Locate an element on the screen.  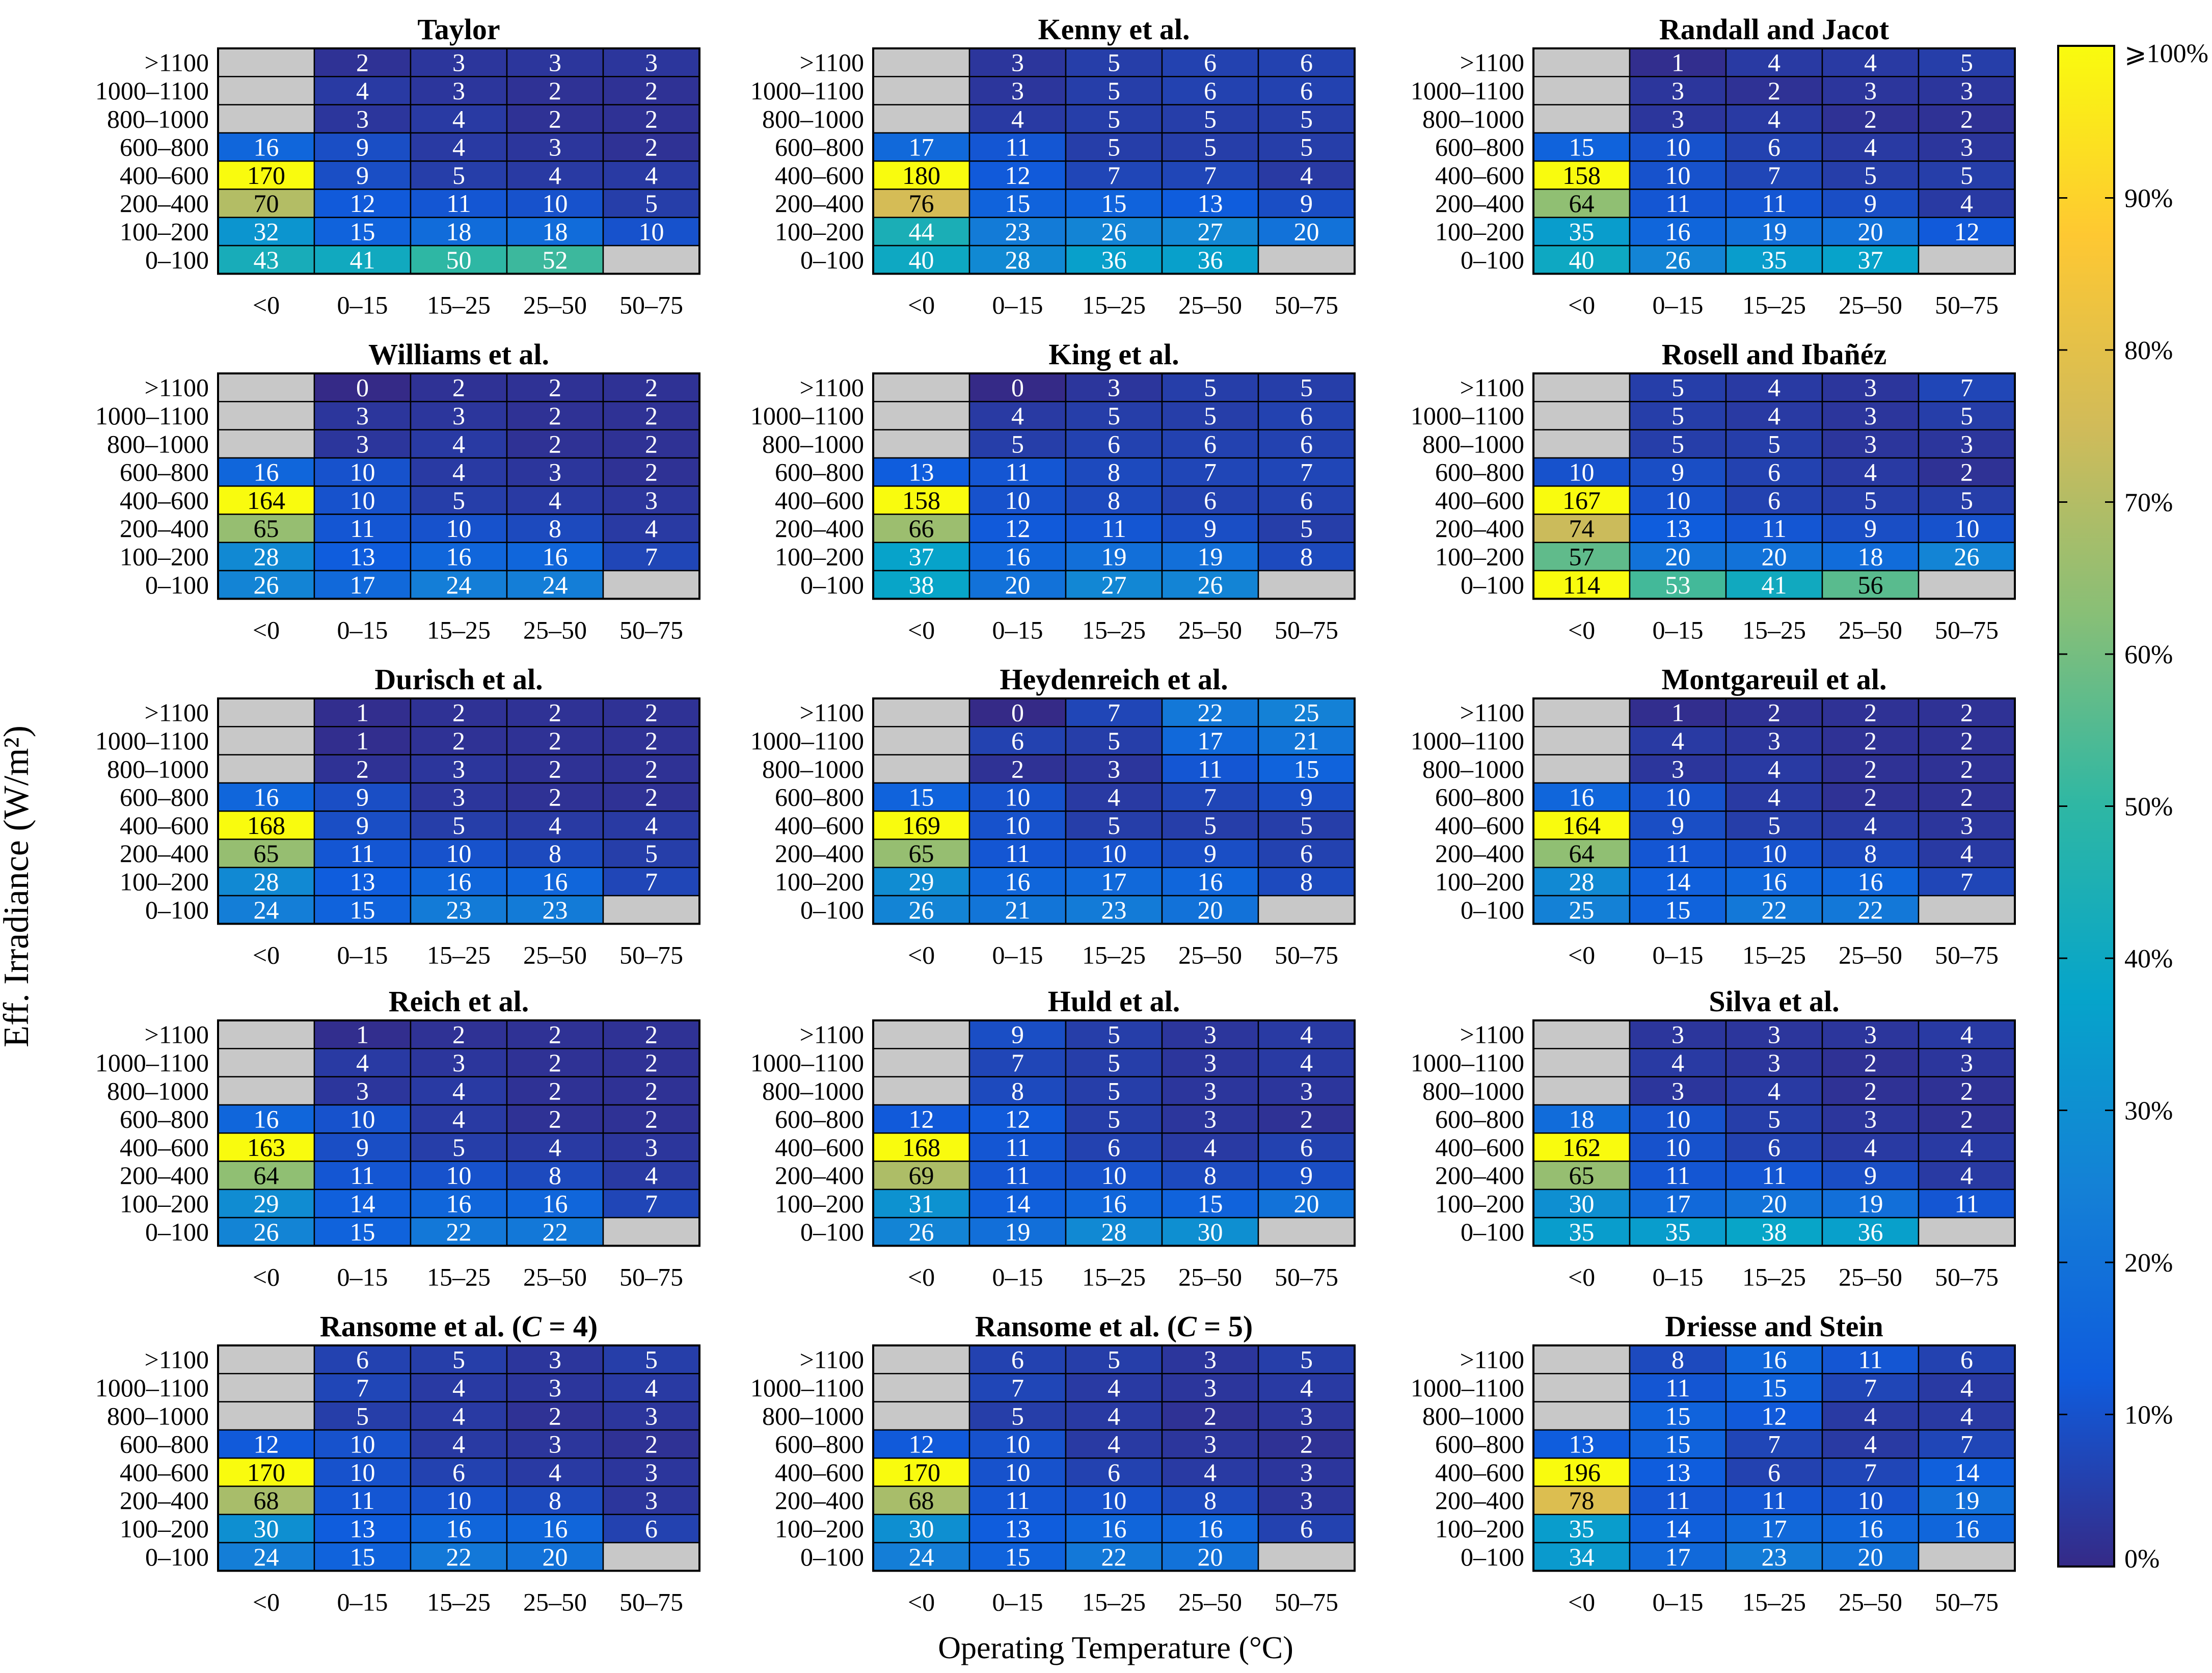
y-axis-label: Eff. Irradiance (W/m²) is located at coordinates (18, 886).